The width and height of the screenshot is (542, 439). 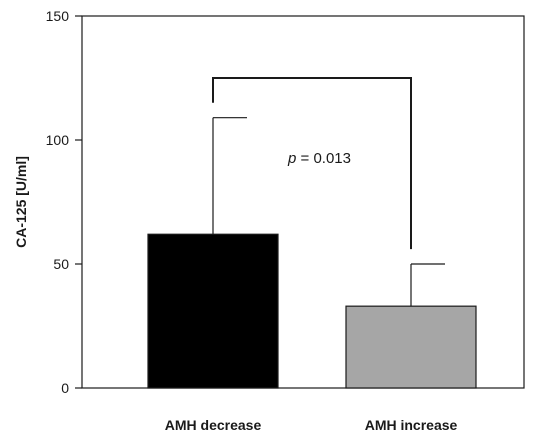 What do you see at coordinates (311, 425) in the screenshot?
I see `x-axis-labels: AMH decrease AMH increase` at bounding box center [311, 425].